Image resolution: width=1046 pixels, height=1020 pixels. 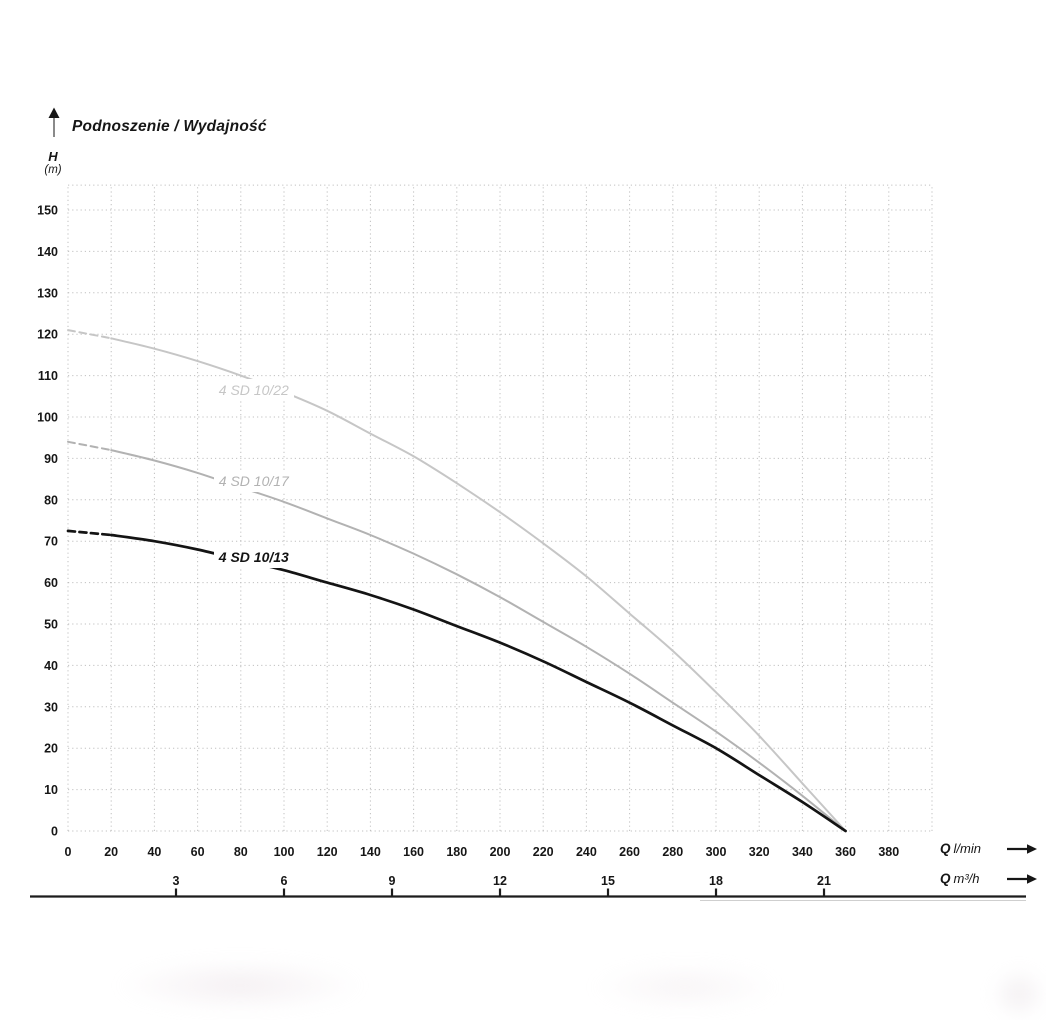 What do you see at coordinates (253, 480) in the screenshot?
I see `curve-label: 4 SD 10/17` at bounding box center [253, 480].